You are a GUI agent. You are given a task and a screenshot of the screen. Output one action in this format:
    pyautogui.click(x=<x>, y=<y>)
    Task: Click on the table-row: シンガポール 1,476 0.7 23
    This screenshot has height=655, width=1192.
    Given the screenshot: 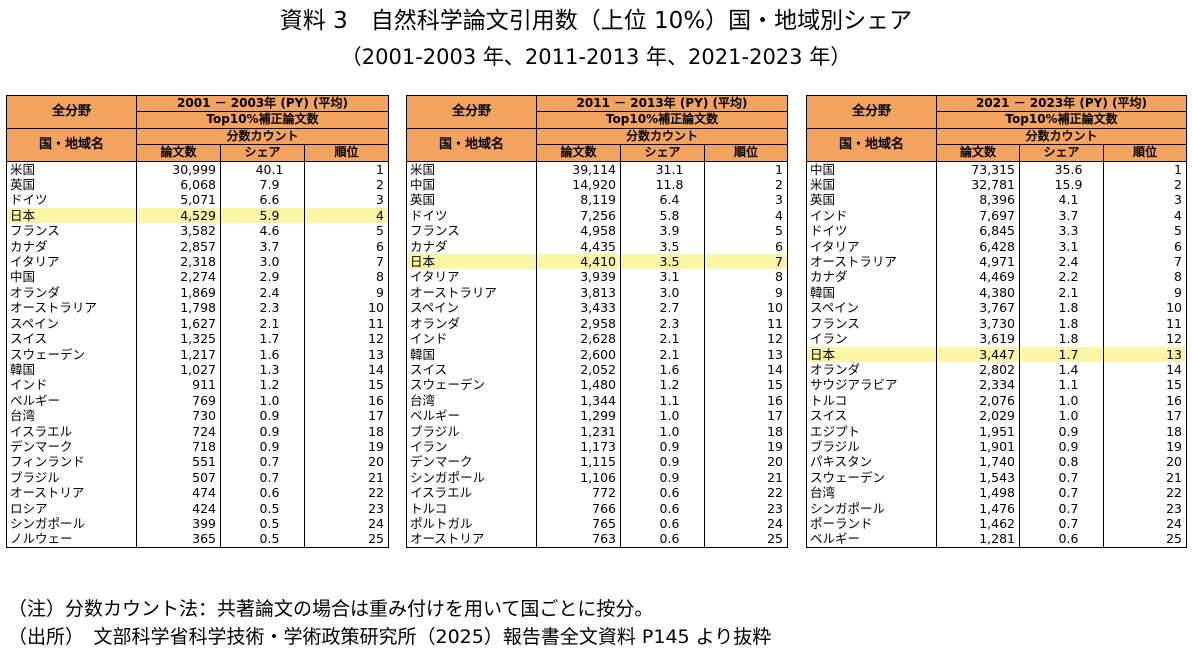 What is the action you would take?
    pyautogui.click(x=996, y=508)
    